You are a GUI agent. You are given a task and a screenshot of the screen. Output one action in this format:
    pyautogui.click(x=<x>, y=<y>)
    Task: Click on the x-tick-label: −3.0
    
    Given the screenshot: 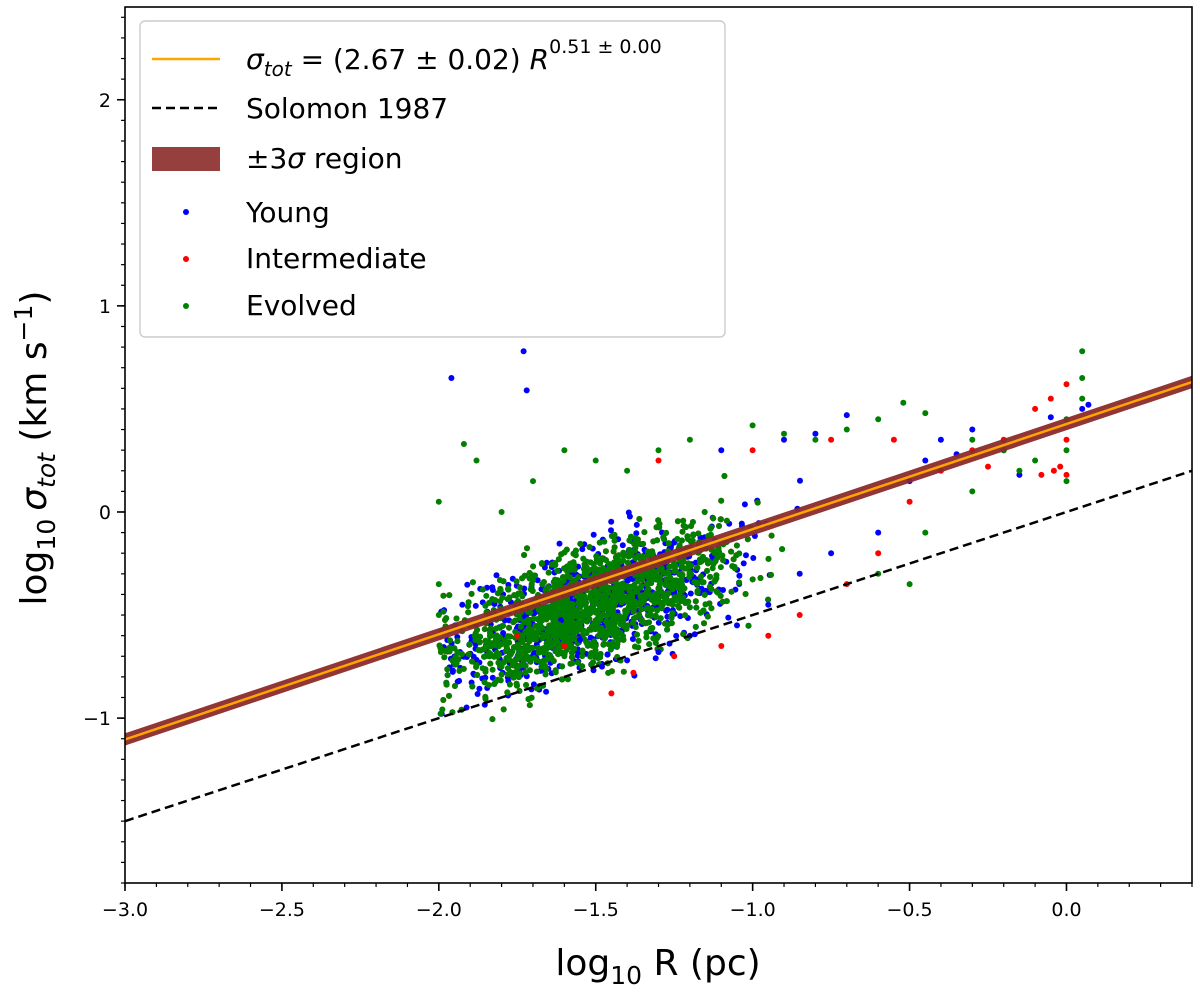 What is the action you would take?
    pyautogui.click(x=125, y=910)
    